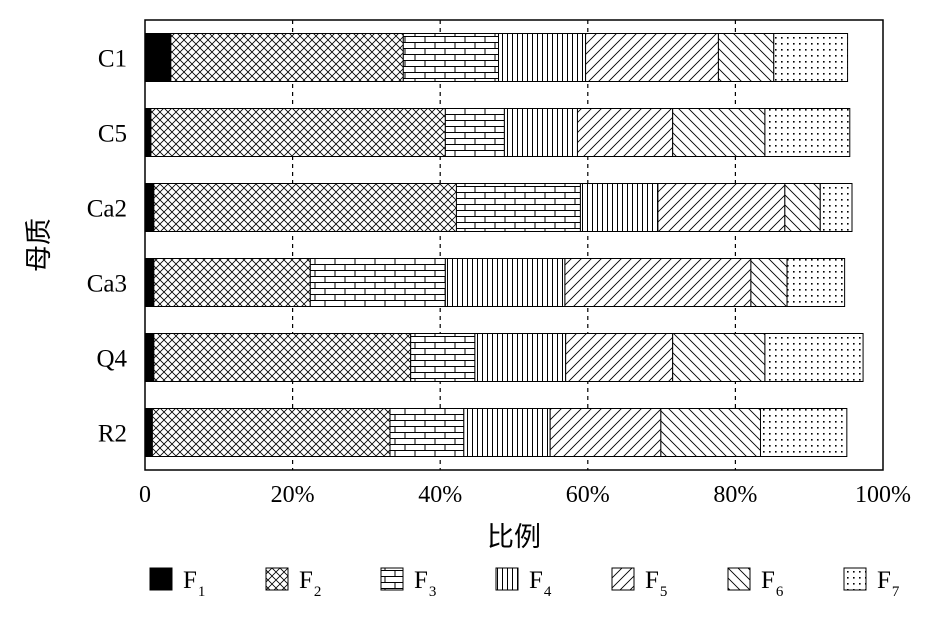 The image size is (945, 618). What do you see at coordinates (507, 432) in the screenshot?
I see `bar-segment-F4-R2` at bounding box center [507, 432].